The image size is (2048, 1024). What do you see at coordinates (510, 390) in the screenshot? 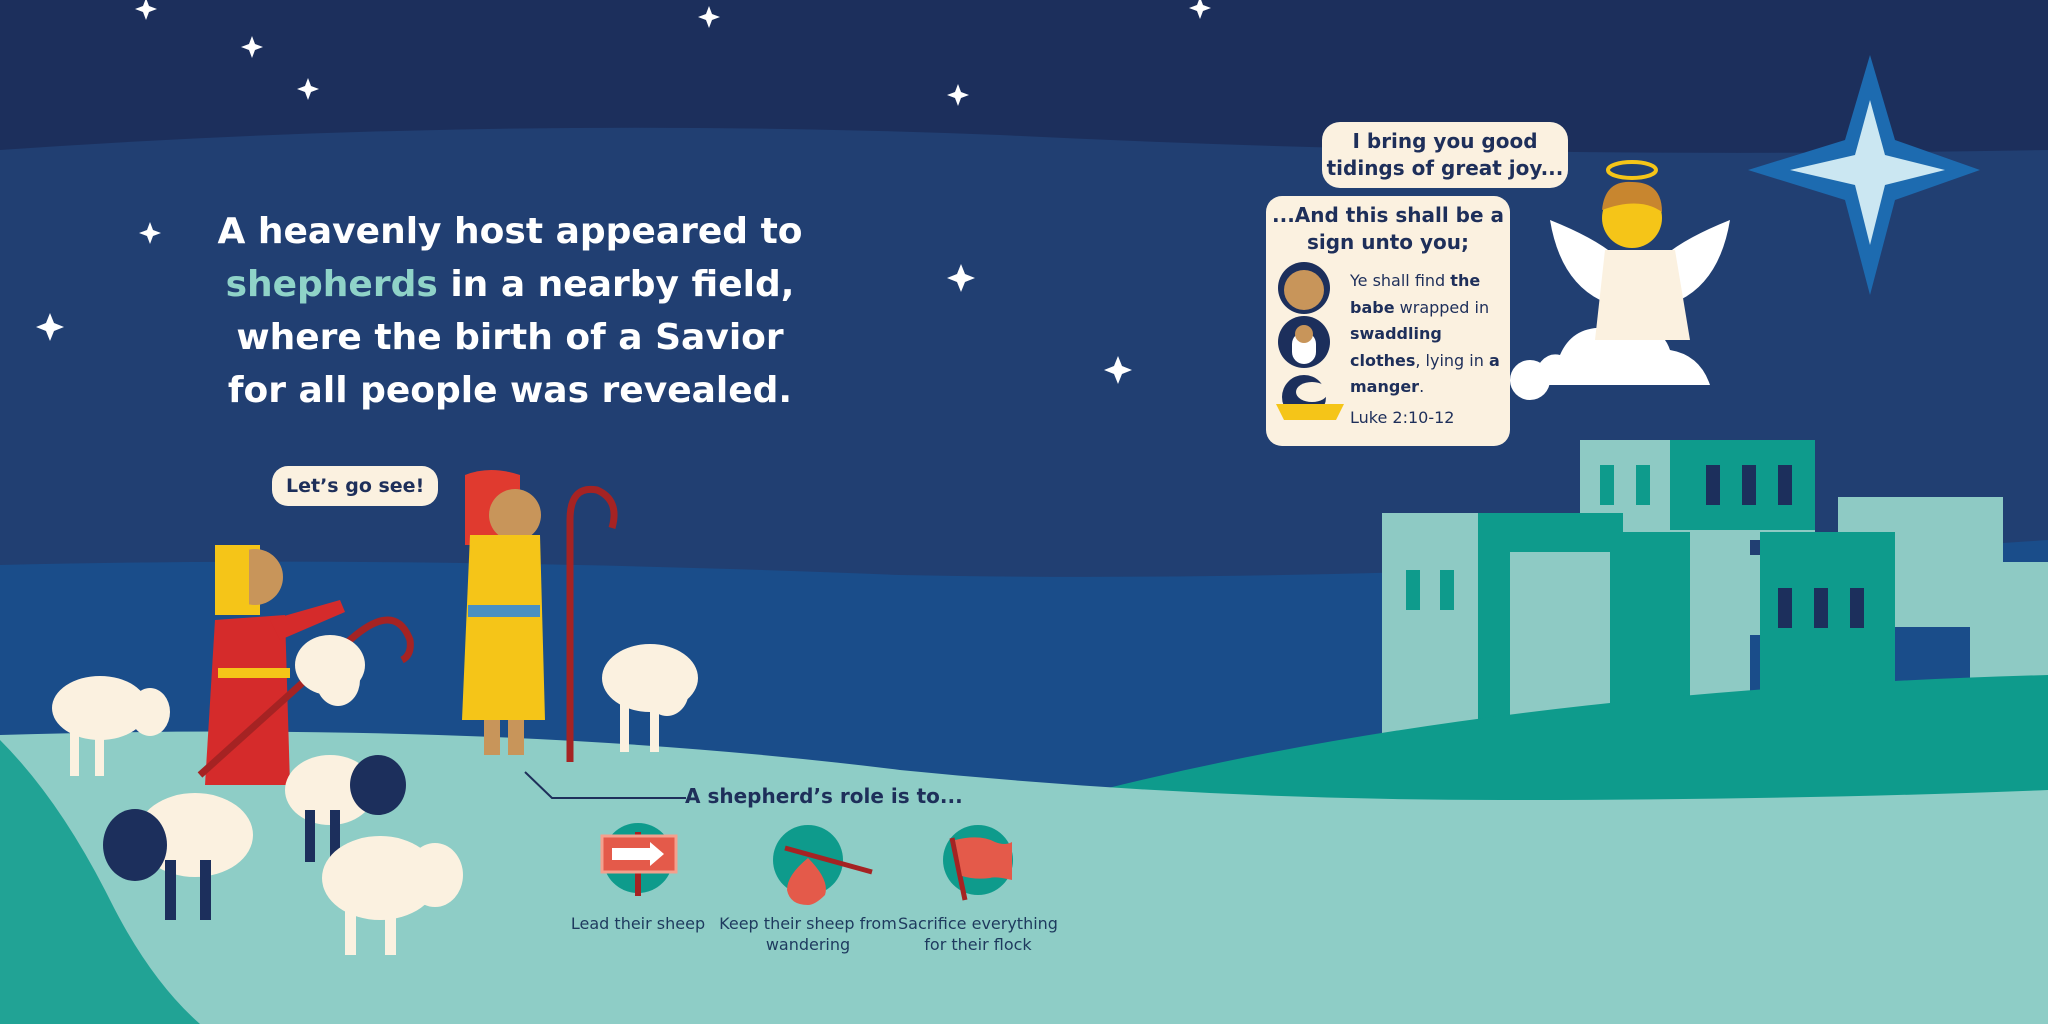
I see `headline-line-4: for all people was revealed.` at bounding box center [510, 390].